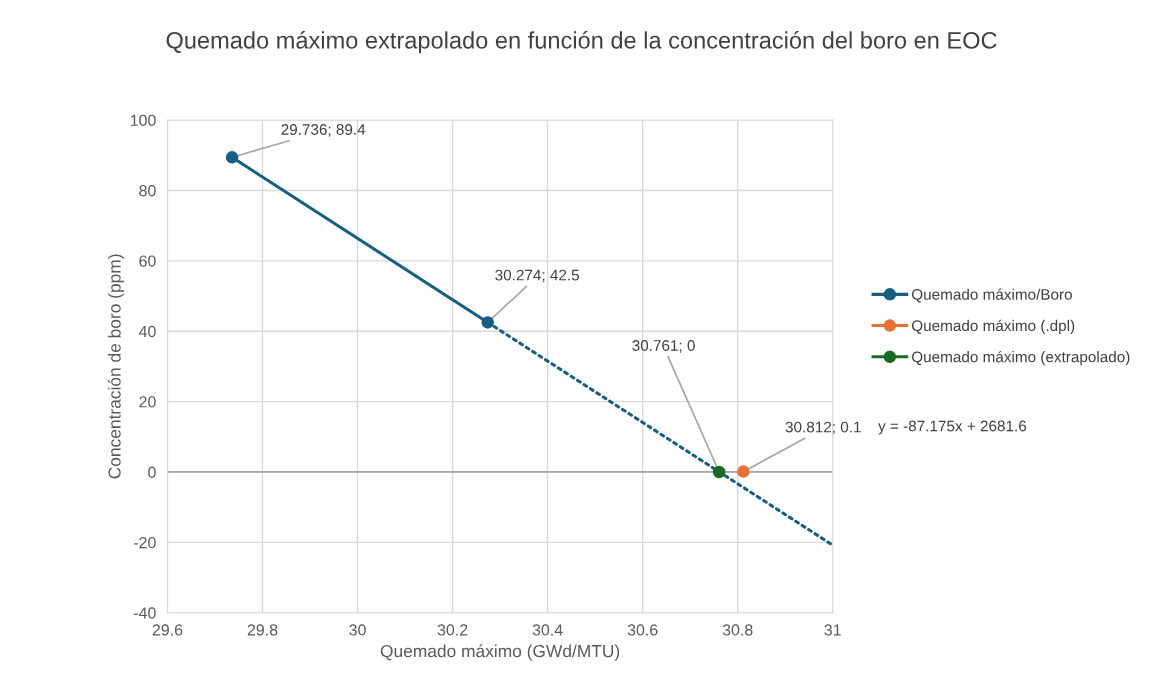 Image resolution: width=1163 pixels, height=690 pixels. What do you see at coordinates (823, 428) in the screenshot?
I see `data-label: 30.812; 0.1` at bounding box center [823, 428].